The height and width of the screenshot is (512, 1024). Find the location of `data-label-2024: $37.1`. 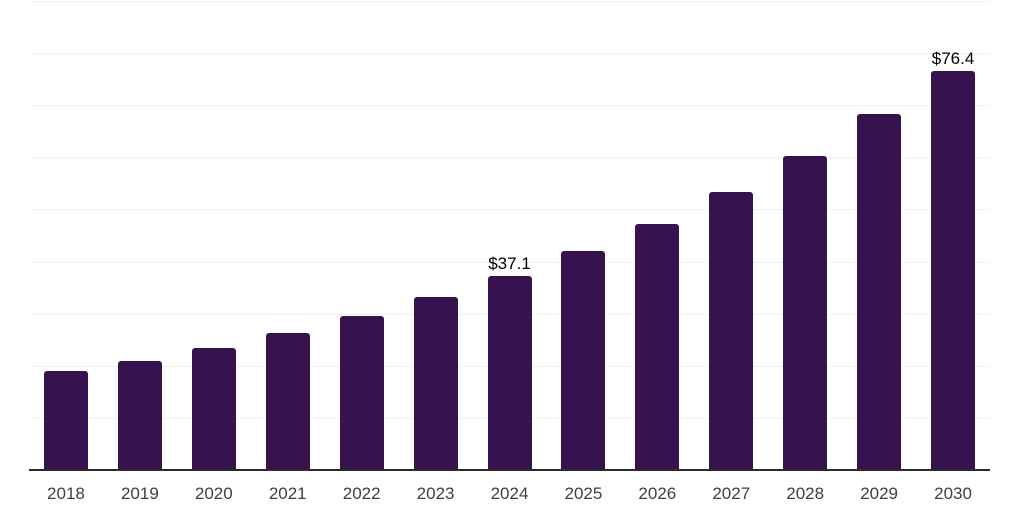

data-label-2024: $37.1 is located at coordinates (509, 263).